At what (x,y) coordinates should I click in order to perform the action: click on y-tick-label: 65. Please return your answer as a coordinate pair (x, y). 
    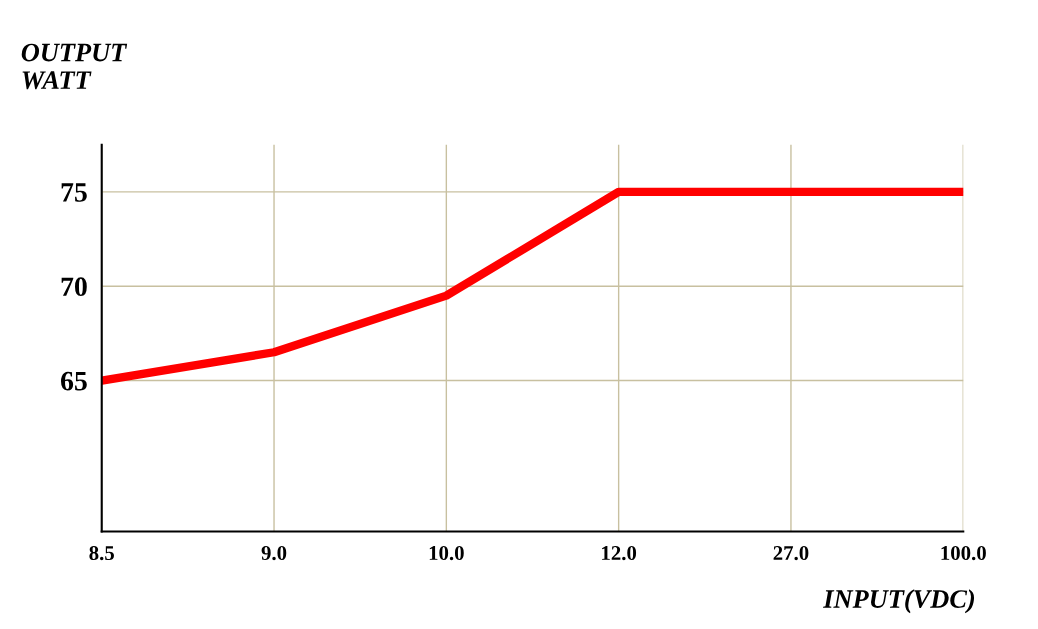
    Looking at the image, I should click on (74, 381).